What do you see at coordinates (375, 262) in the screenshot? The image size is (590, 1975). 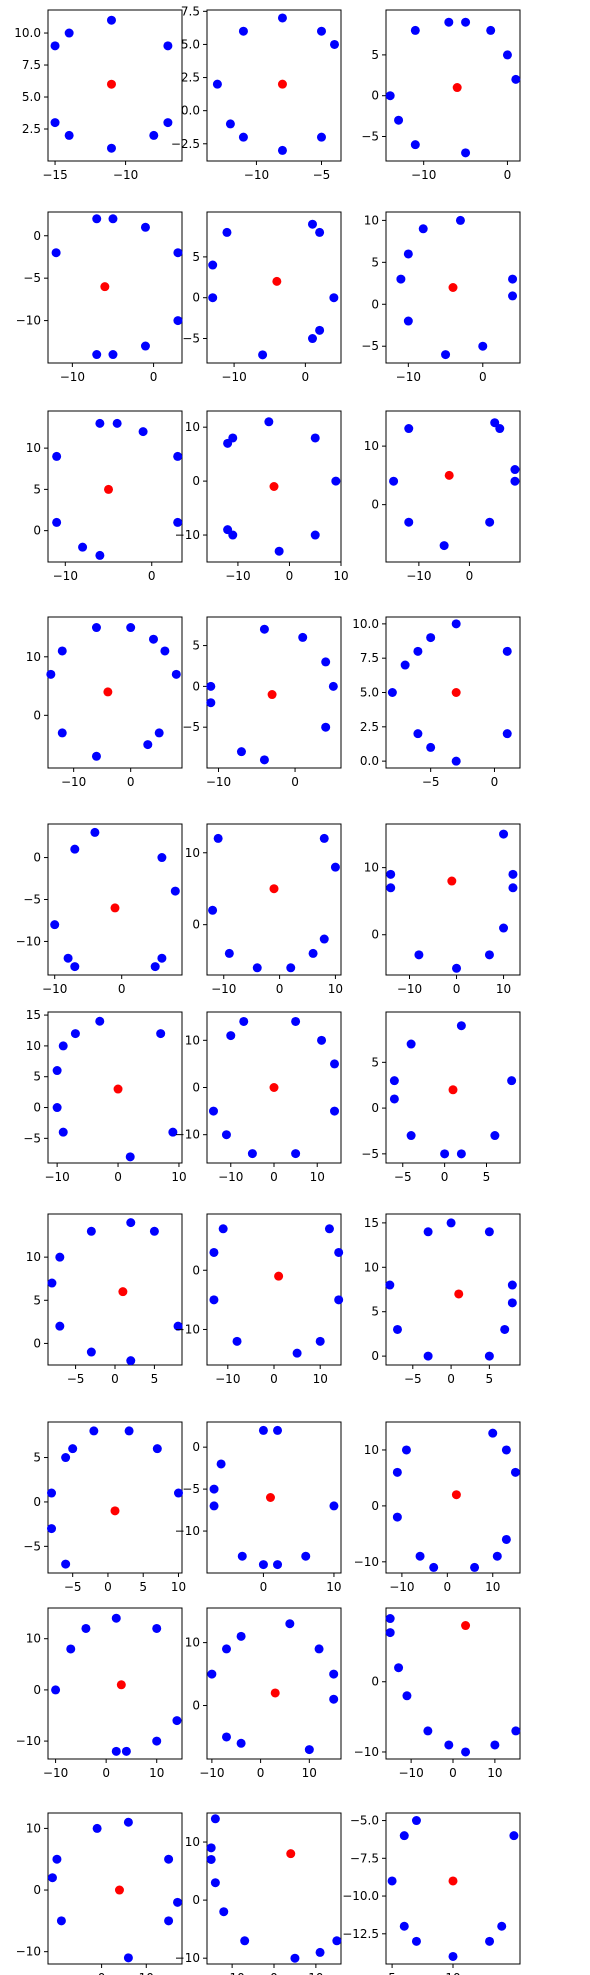 I see `y-tick-label: 5` at bounding box center [375, 262].